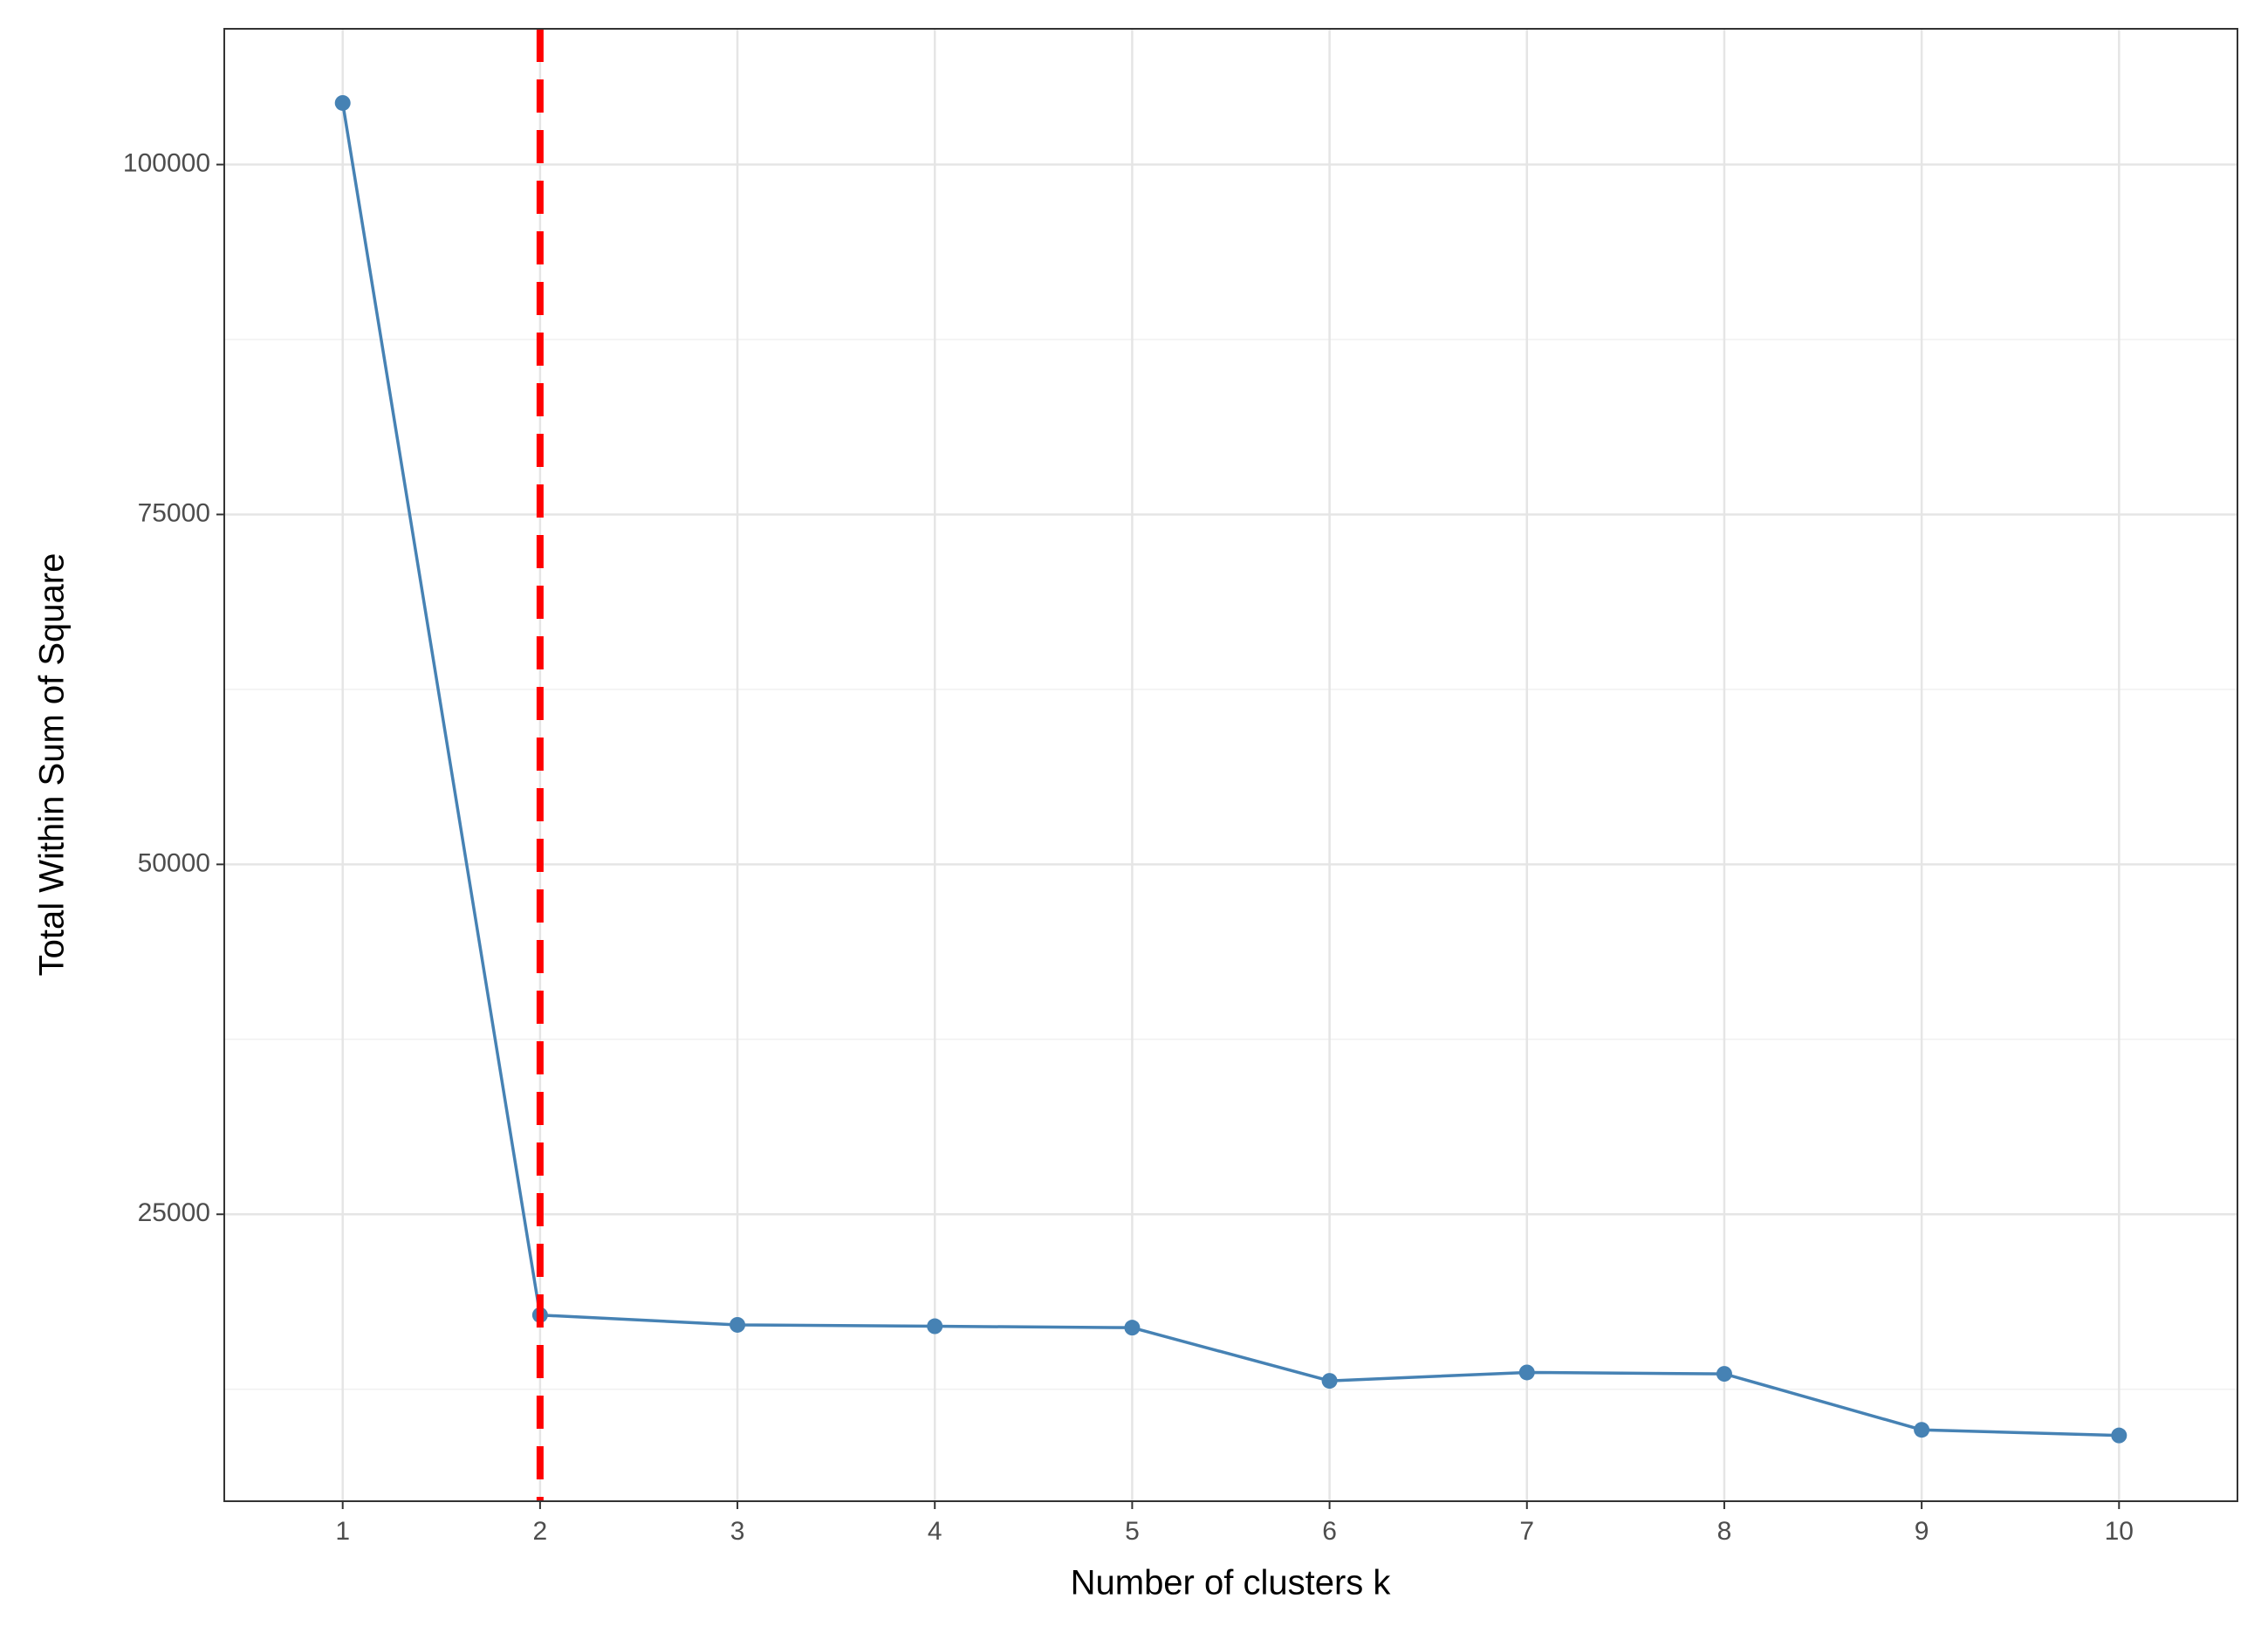 This screenshot has height=1633, width=2268. I want to click on x-tick-label: 4, so click(935, 1531).